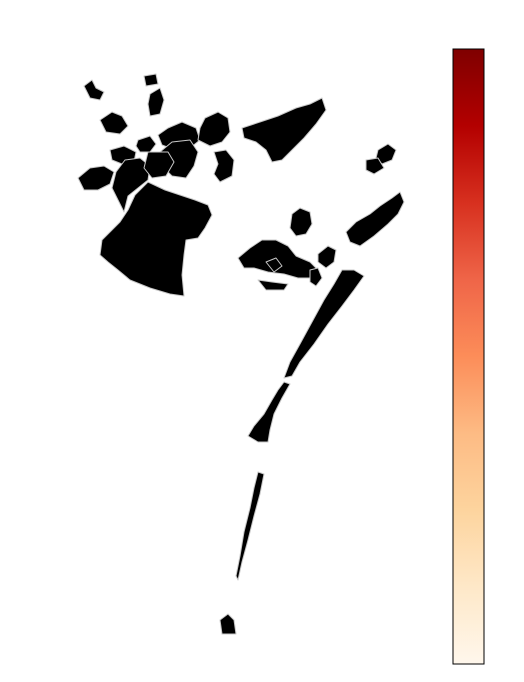 This screenshot has width=524, height=682. What do you see at coordinates (375, 219) in the screenshot?
I see `region-burano-area` at bounding box center [375, 219].